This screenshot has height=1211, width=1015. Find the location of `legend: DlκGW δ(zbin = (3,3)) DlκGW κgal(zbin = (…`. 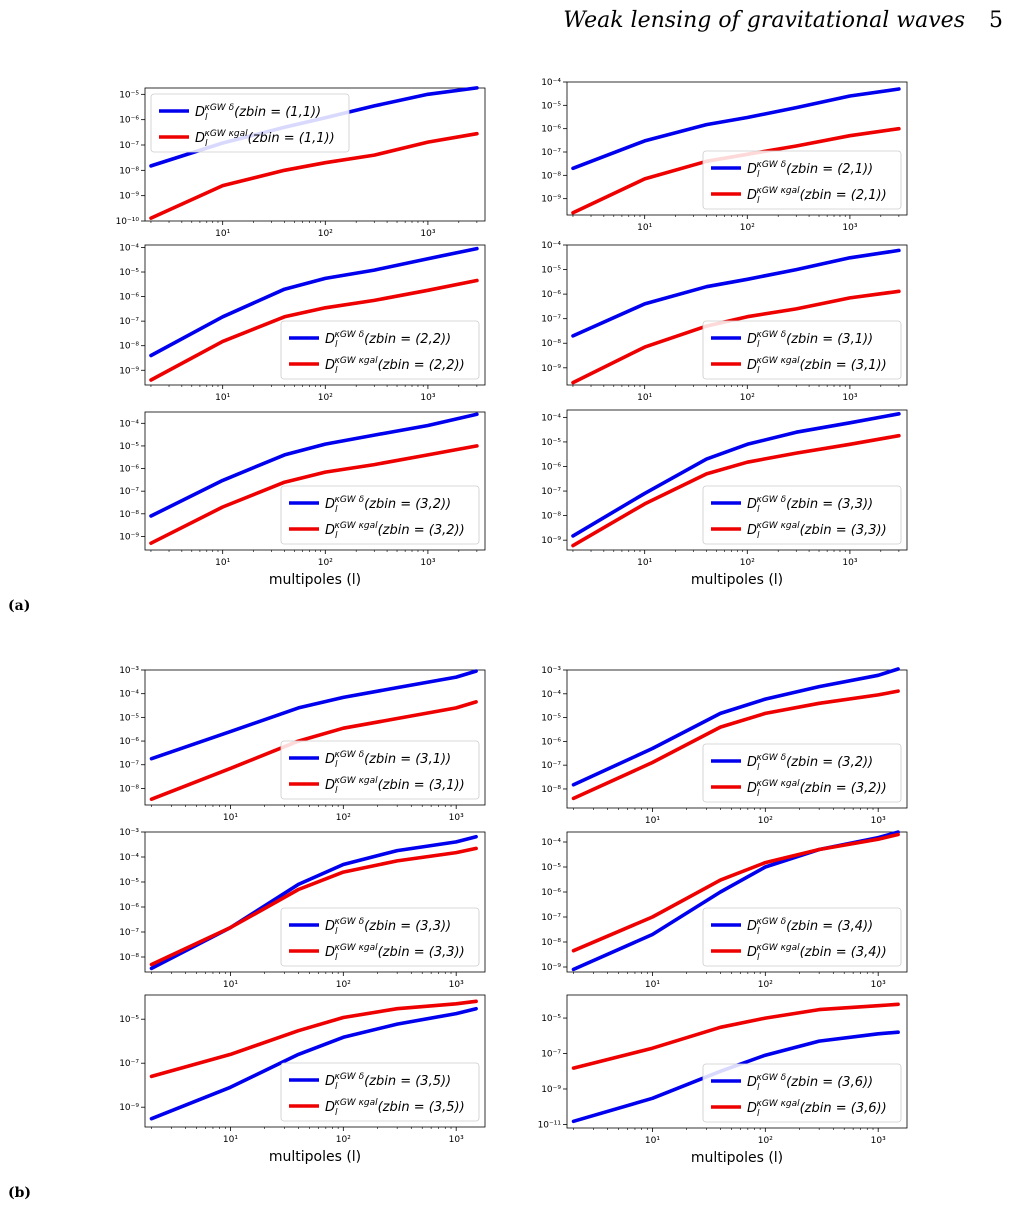

legend: DlκGW δ(zbin = (3,3)) DlκGW κgal(zbin = (… is located at coordinates (802, 515).